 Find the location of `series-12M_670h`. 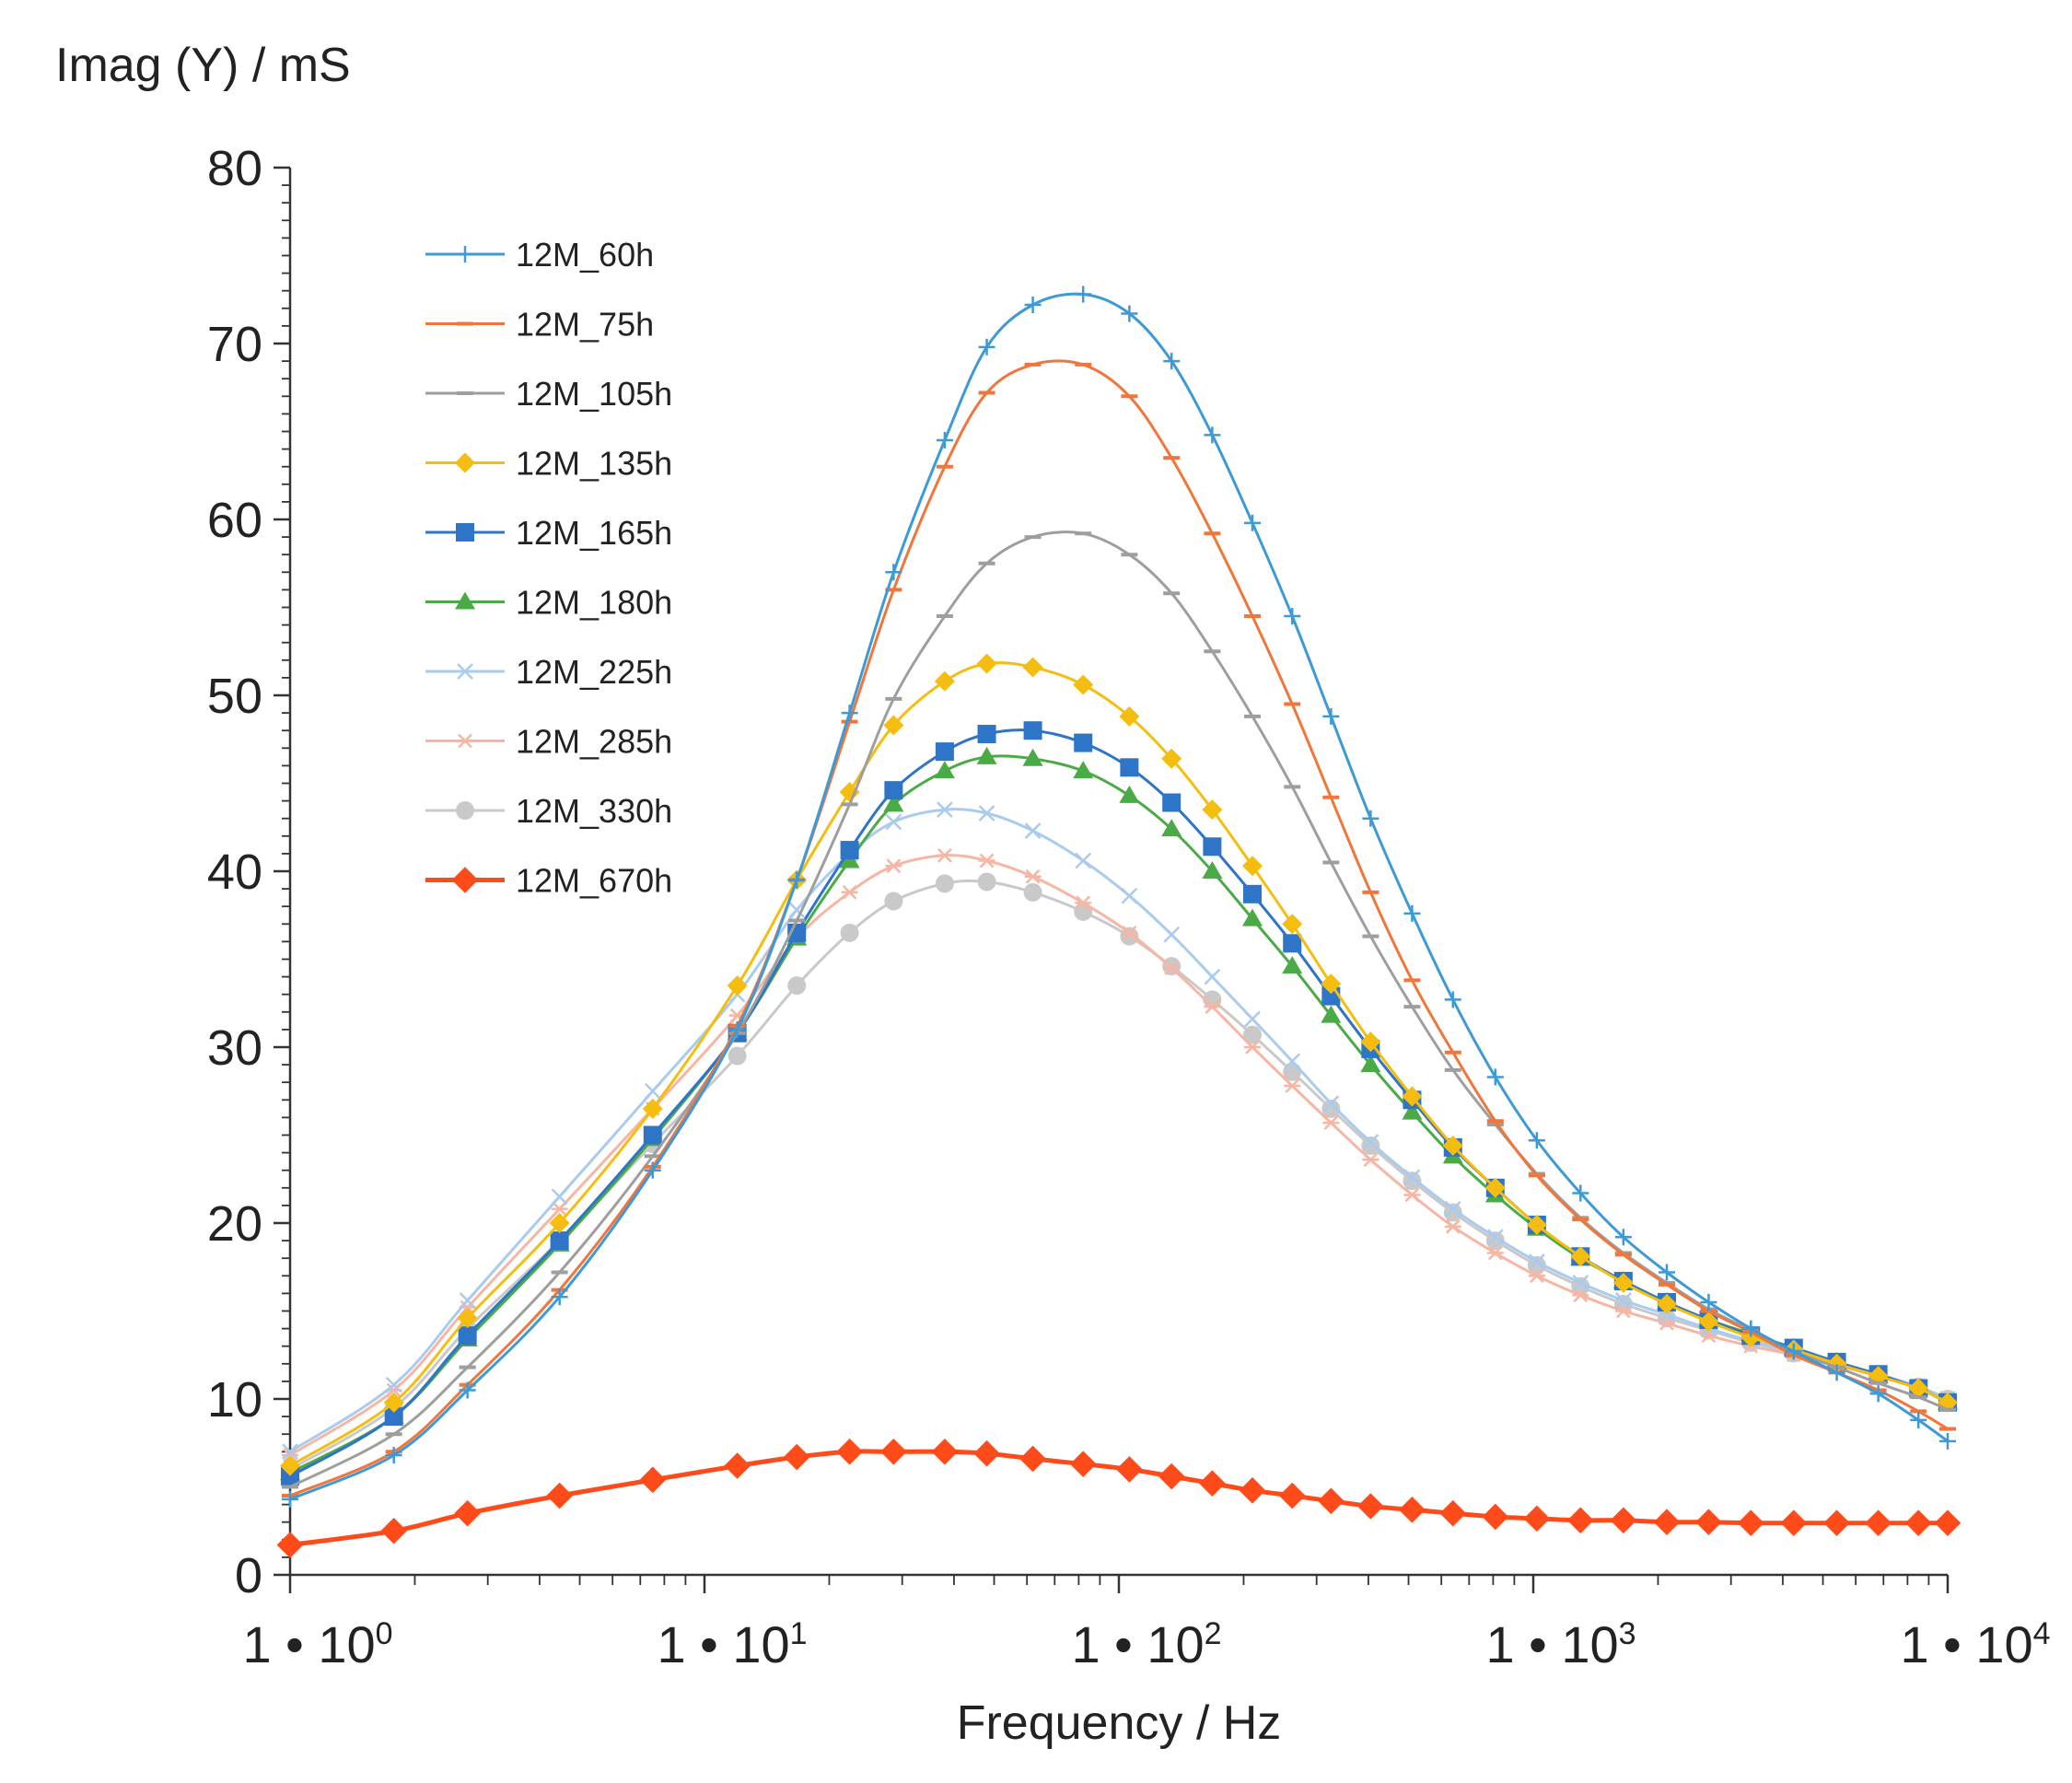

series-12M_670h is located at coordinates (1118, 1498).